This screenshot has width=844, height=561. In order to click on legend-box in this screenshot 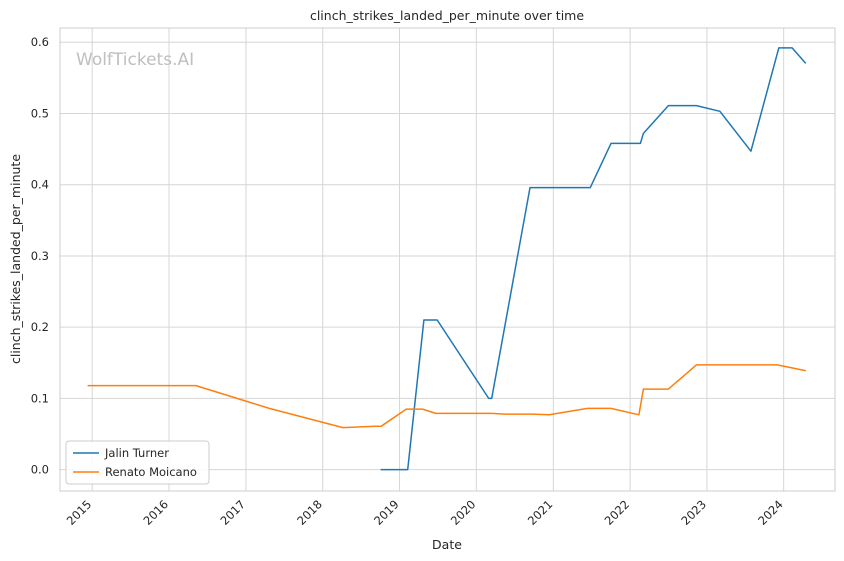, I will do `click(137, 462)`.